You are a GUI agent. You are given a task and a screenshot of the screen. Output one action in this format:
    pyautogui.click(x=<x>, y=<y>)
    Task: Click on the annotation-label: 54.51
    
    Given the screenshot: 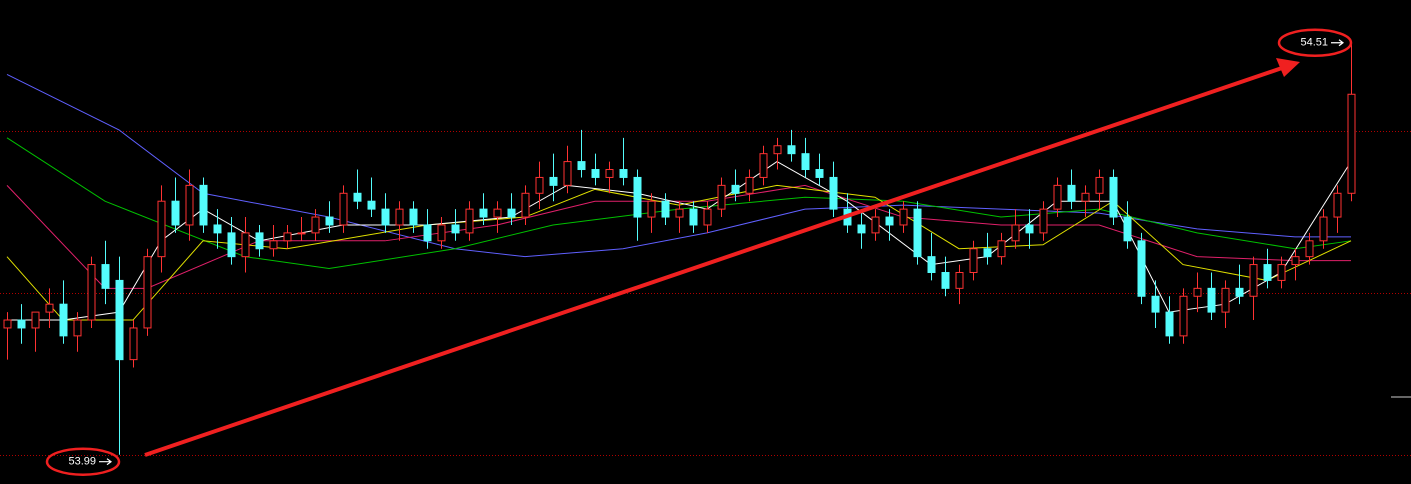 What is the action you would take?
    pyautogui.click(x=1314, y=43)
    